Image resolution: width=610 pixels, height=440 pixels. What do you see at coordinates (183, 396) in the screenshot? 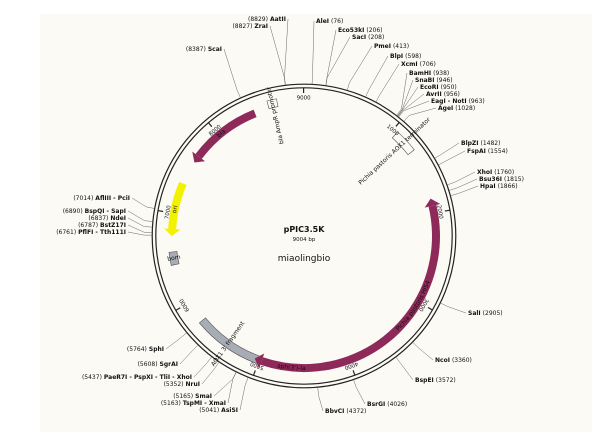
I see `site-position: (5165)` at bounding box center [183, 396].